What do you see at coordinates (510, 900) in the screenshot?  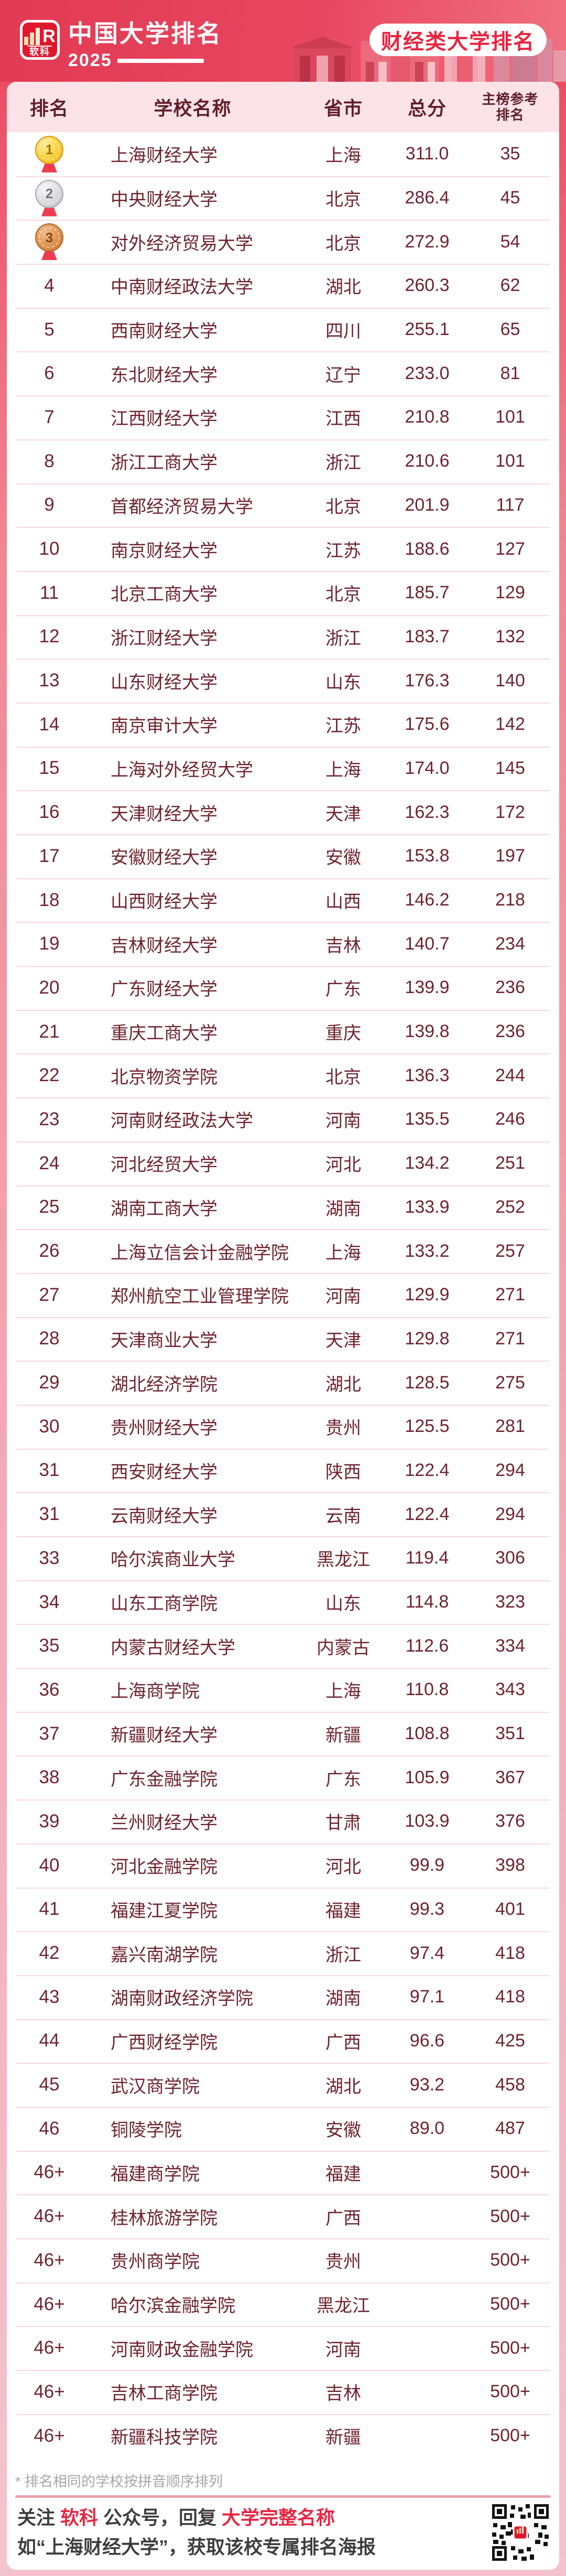 I see `main-ref-rank: 218` at bounding box center [510, 900].